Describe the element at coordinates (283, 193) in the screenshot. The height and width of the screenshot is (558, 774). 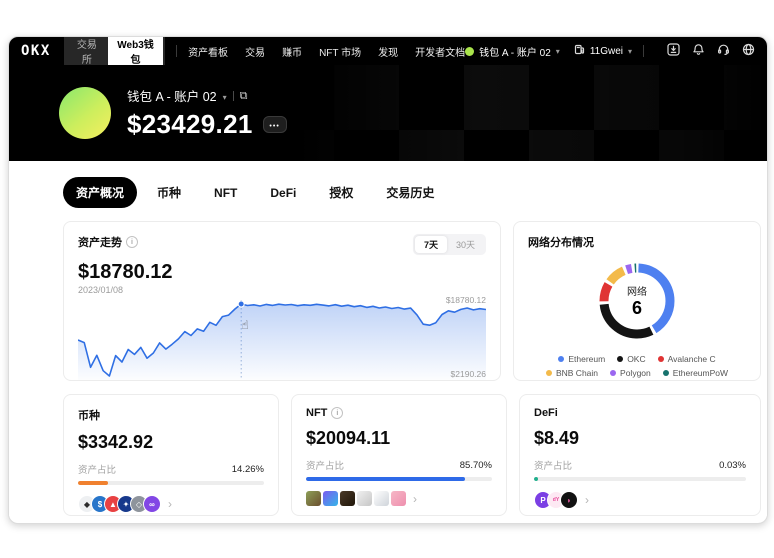
I see `tab-defi: DeFi` at that location.